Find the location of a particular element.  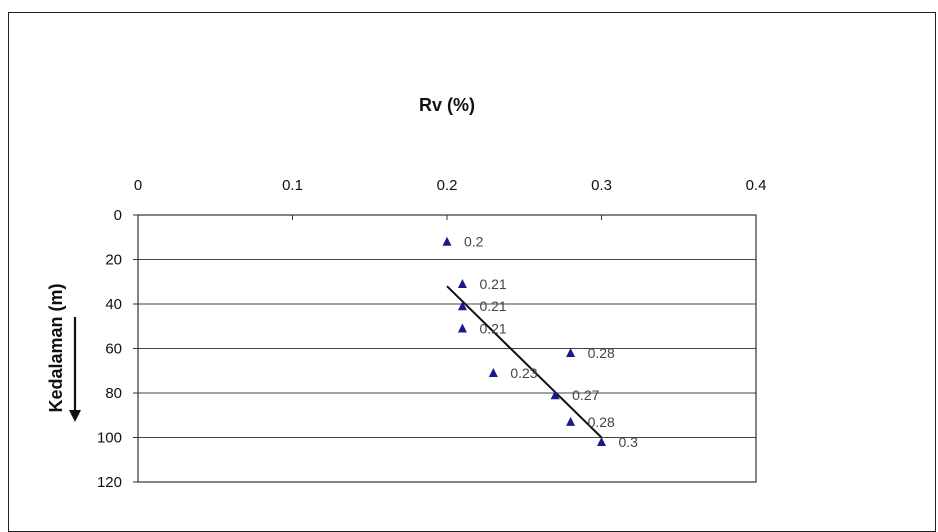

y-tick-label: 20 is located at coordinates (113, 260).